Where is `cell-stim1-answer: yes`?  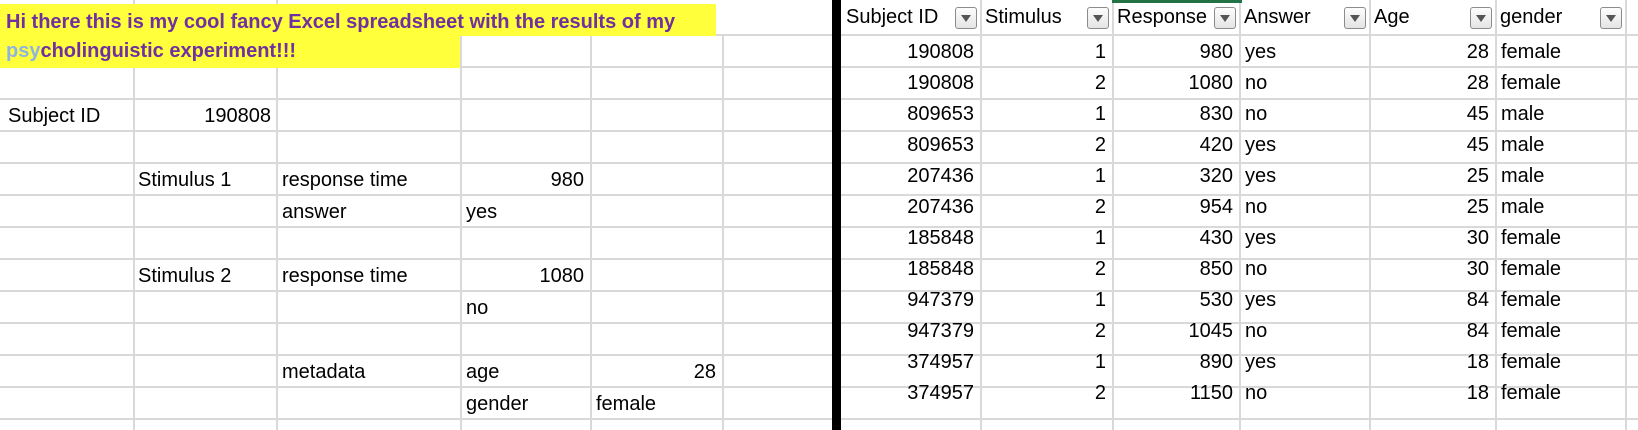
cell-stim1-answer: yes is located at coordinates (482, 212).